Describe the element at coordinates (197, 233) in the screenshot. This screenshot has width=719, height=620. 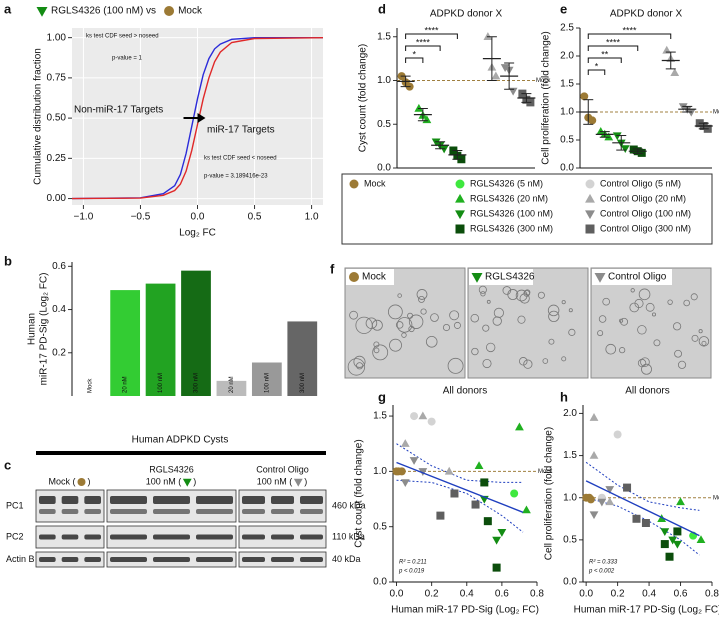
I see `x-axis-label: Log₂ FC` at that location.